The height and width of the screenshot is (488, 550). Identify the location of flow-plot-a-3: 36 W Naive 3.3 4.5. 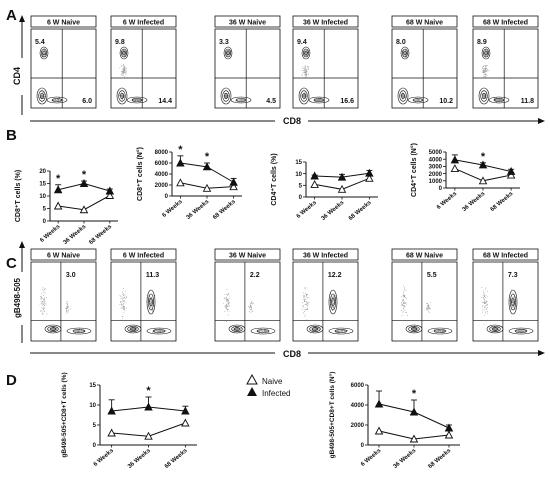
(247, 62).